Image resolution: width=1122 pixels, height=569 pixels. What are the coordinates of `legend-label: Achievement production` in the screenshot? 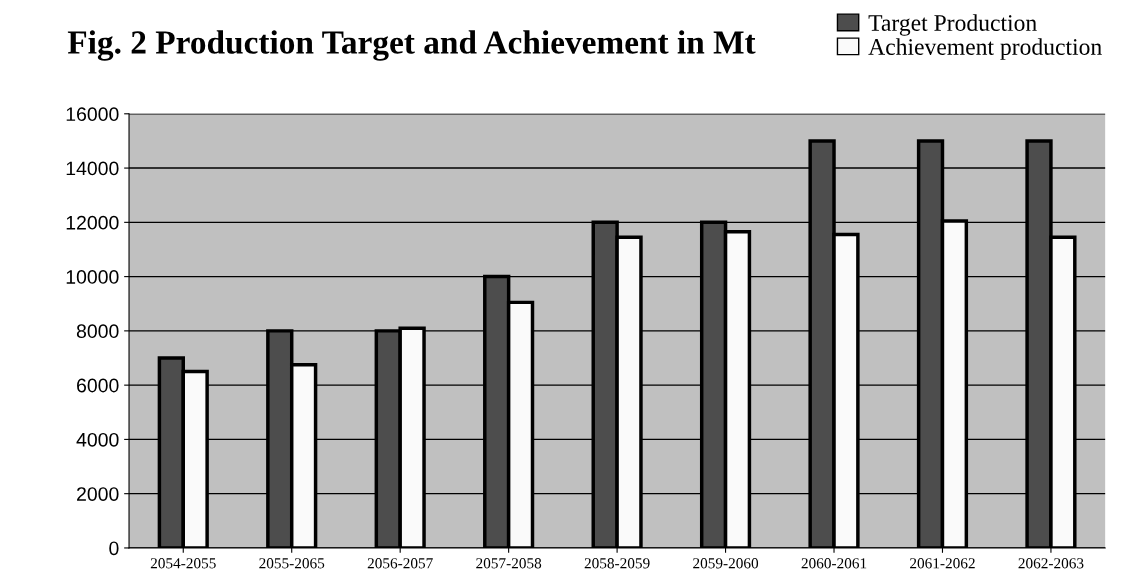 It's located at (985, 49).